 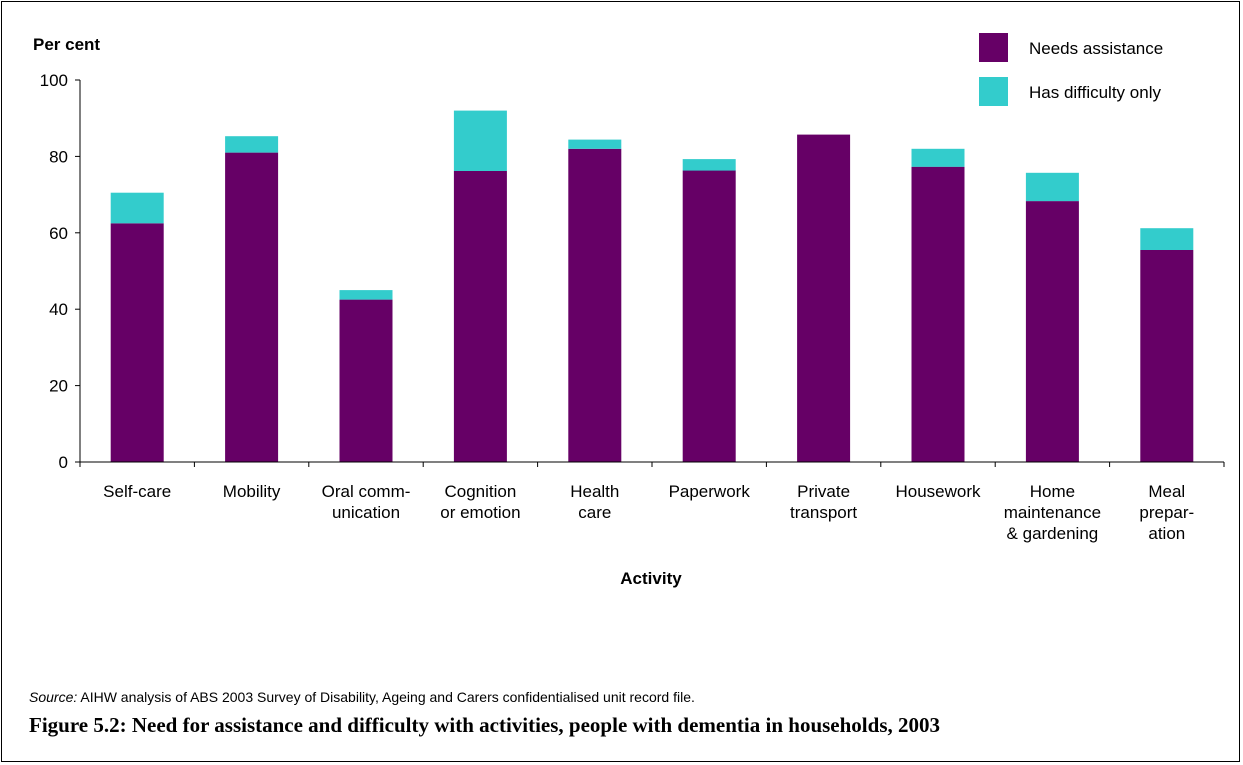 I want to click on x-tick-label: Self-care, so click(x=137, y=491).